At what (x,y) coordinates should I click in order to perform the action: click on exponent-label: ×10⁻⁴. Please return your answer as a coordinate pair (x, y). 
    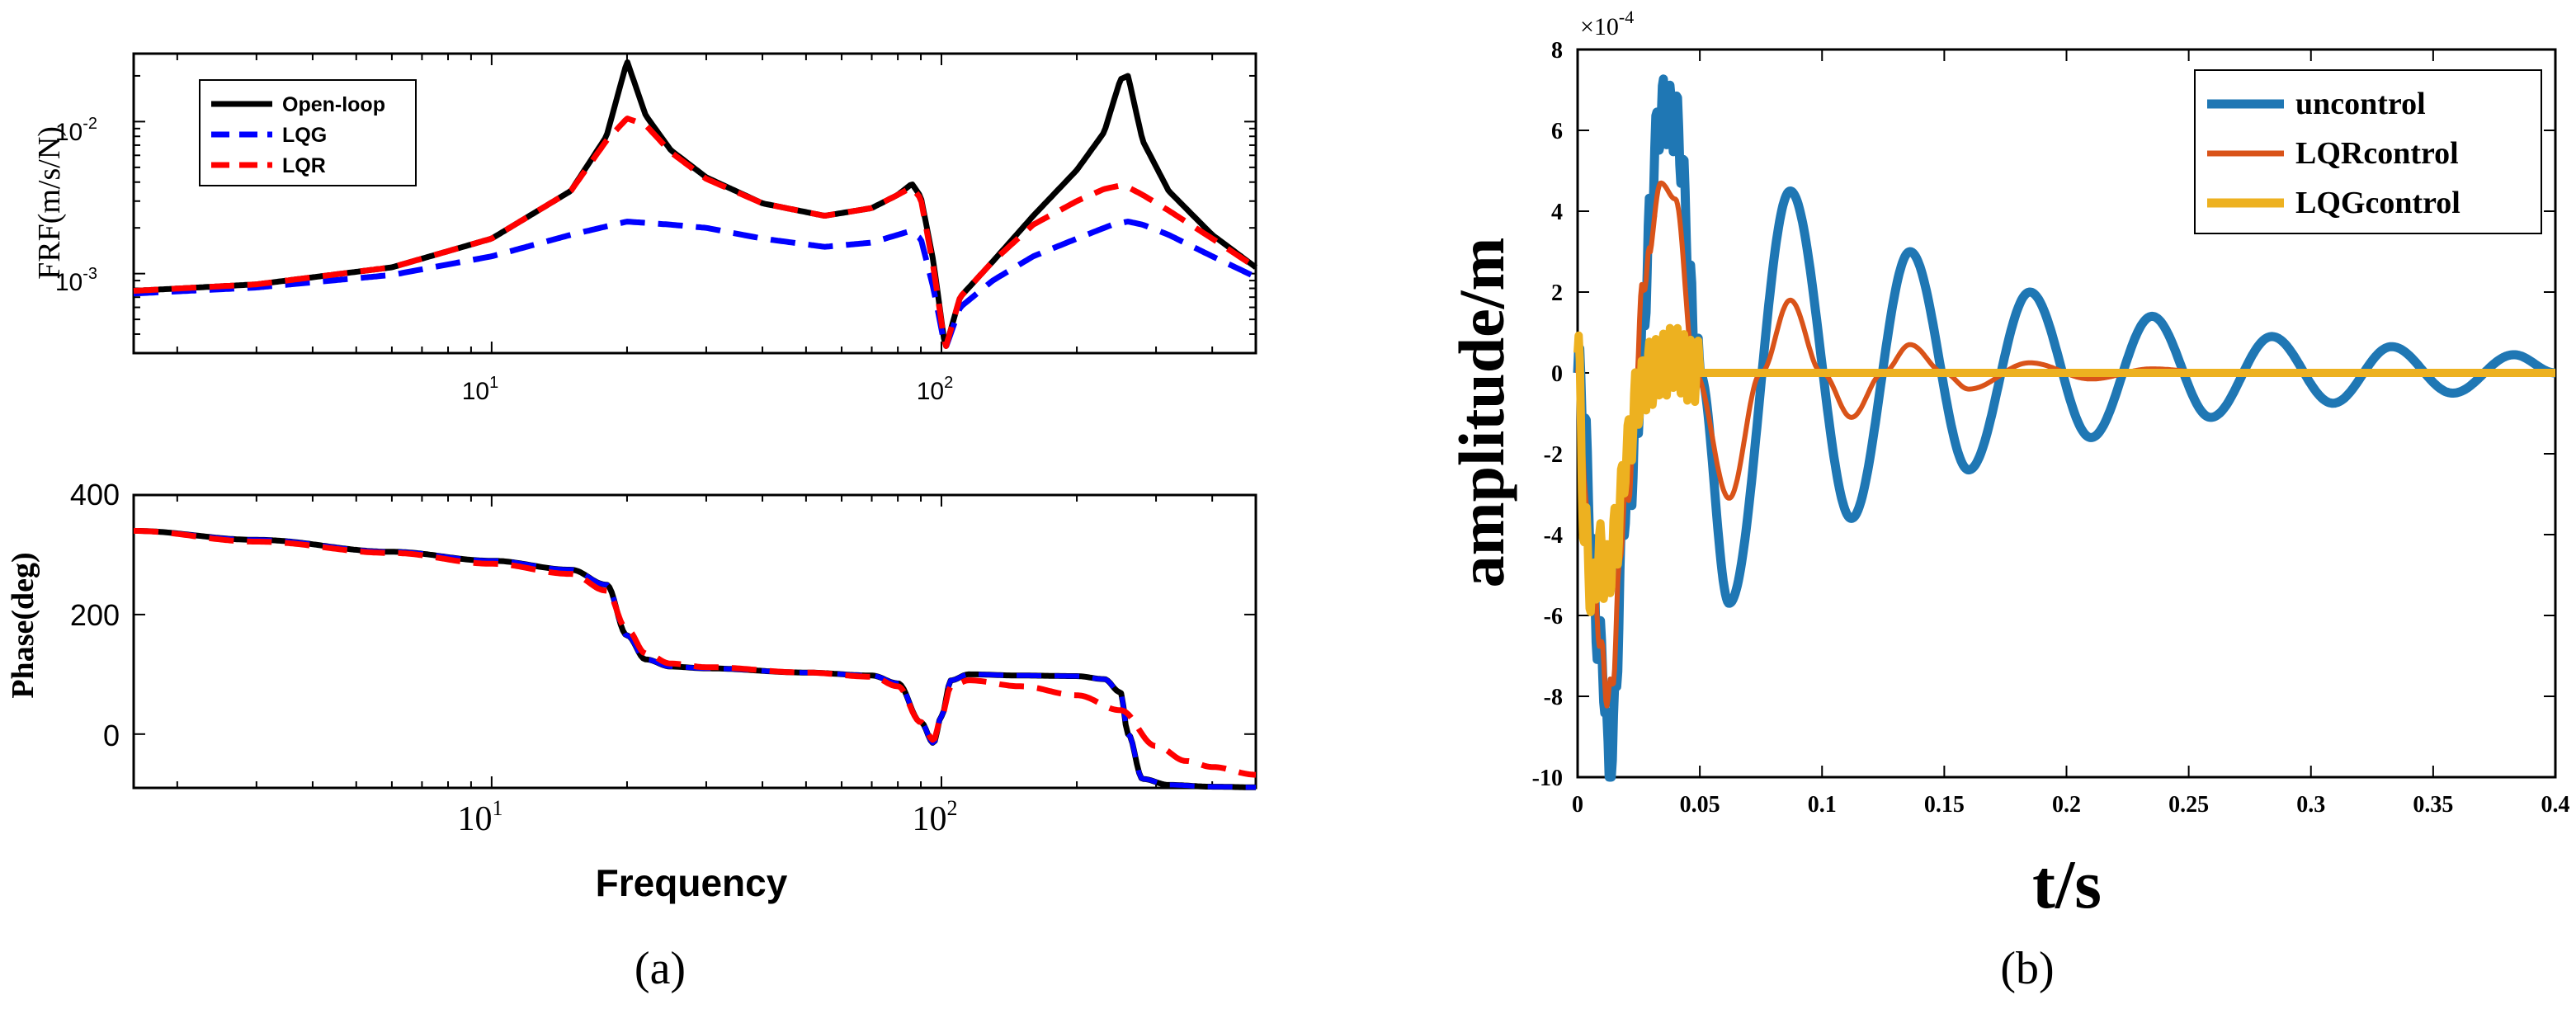
    Looking at the image, I should click on (1607, 23).